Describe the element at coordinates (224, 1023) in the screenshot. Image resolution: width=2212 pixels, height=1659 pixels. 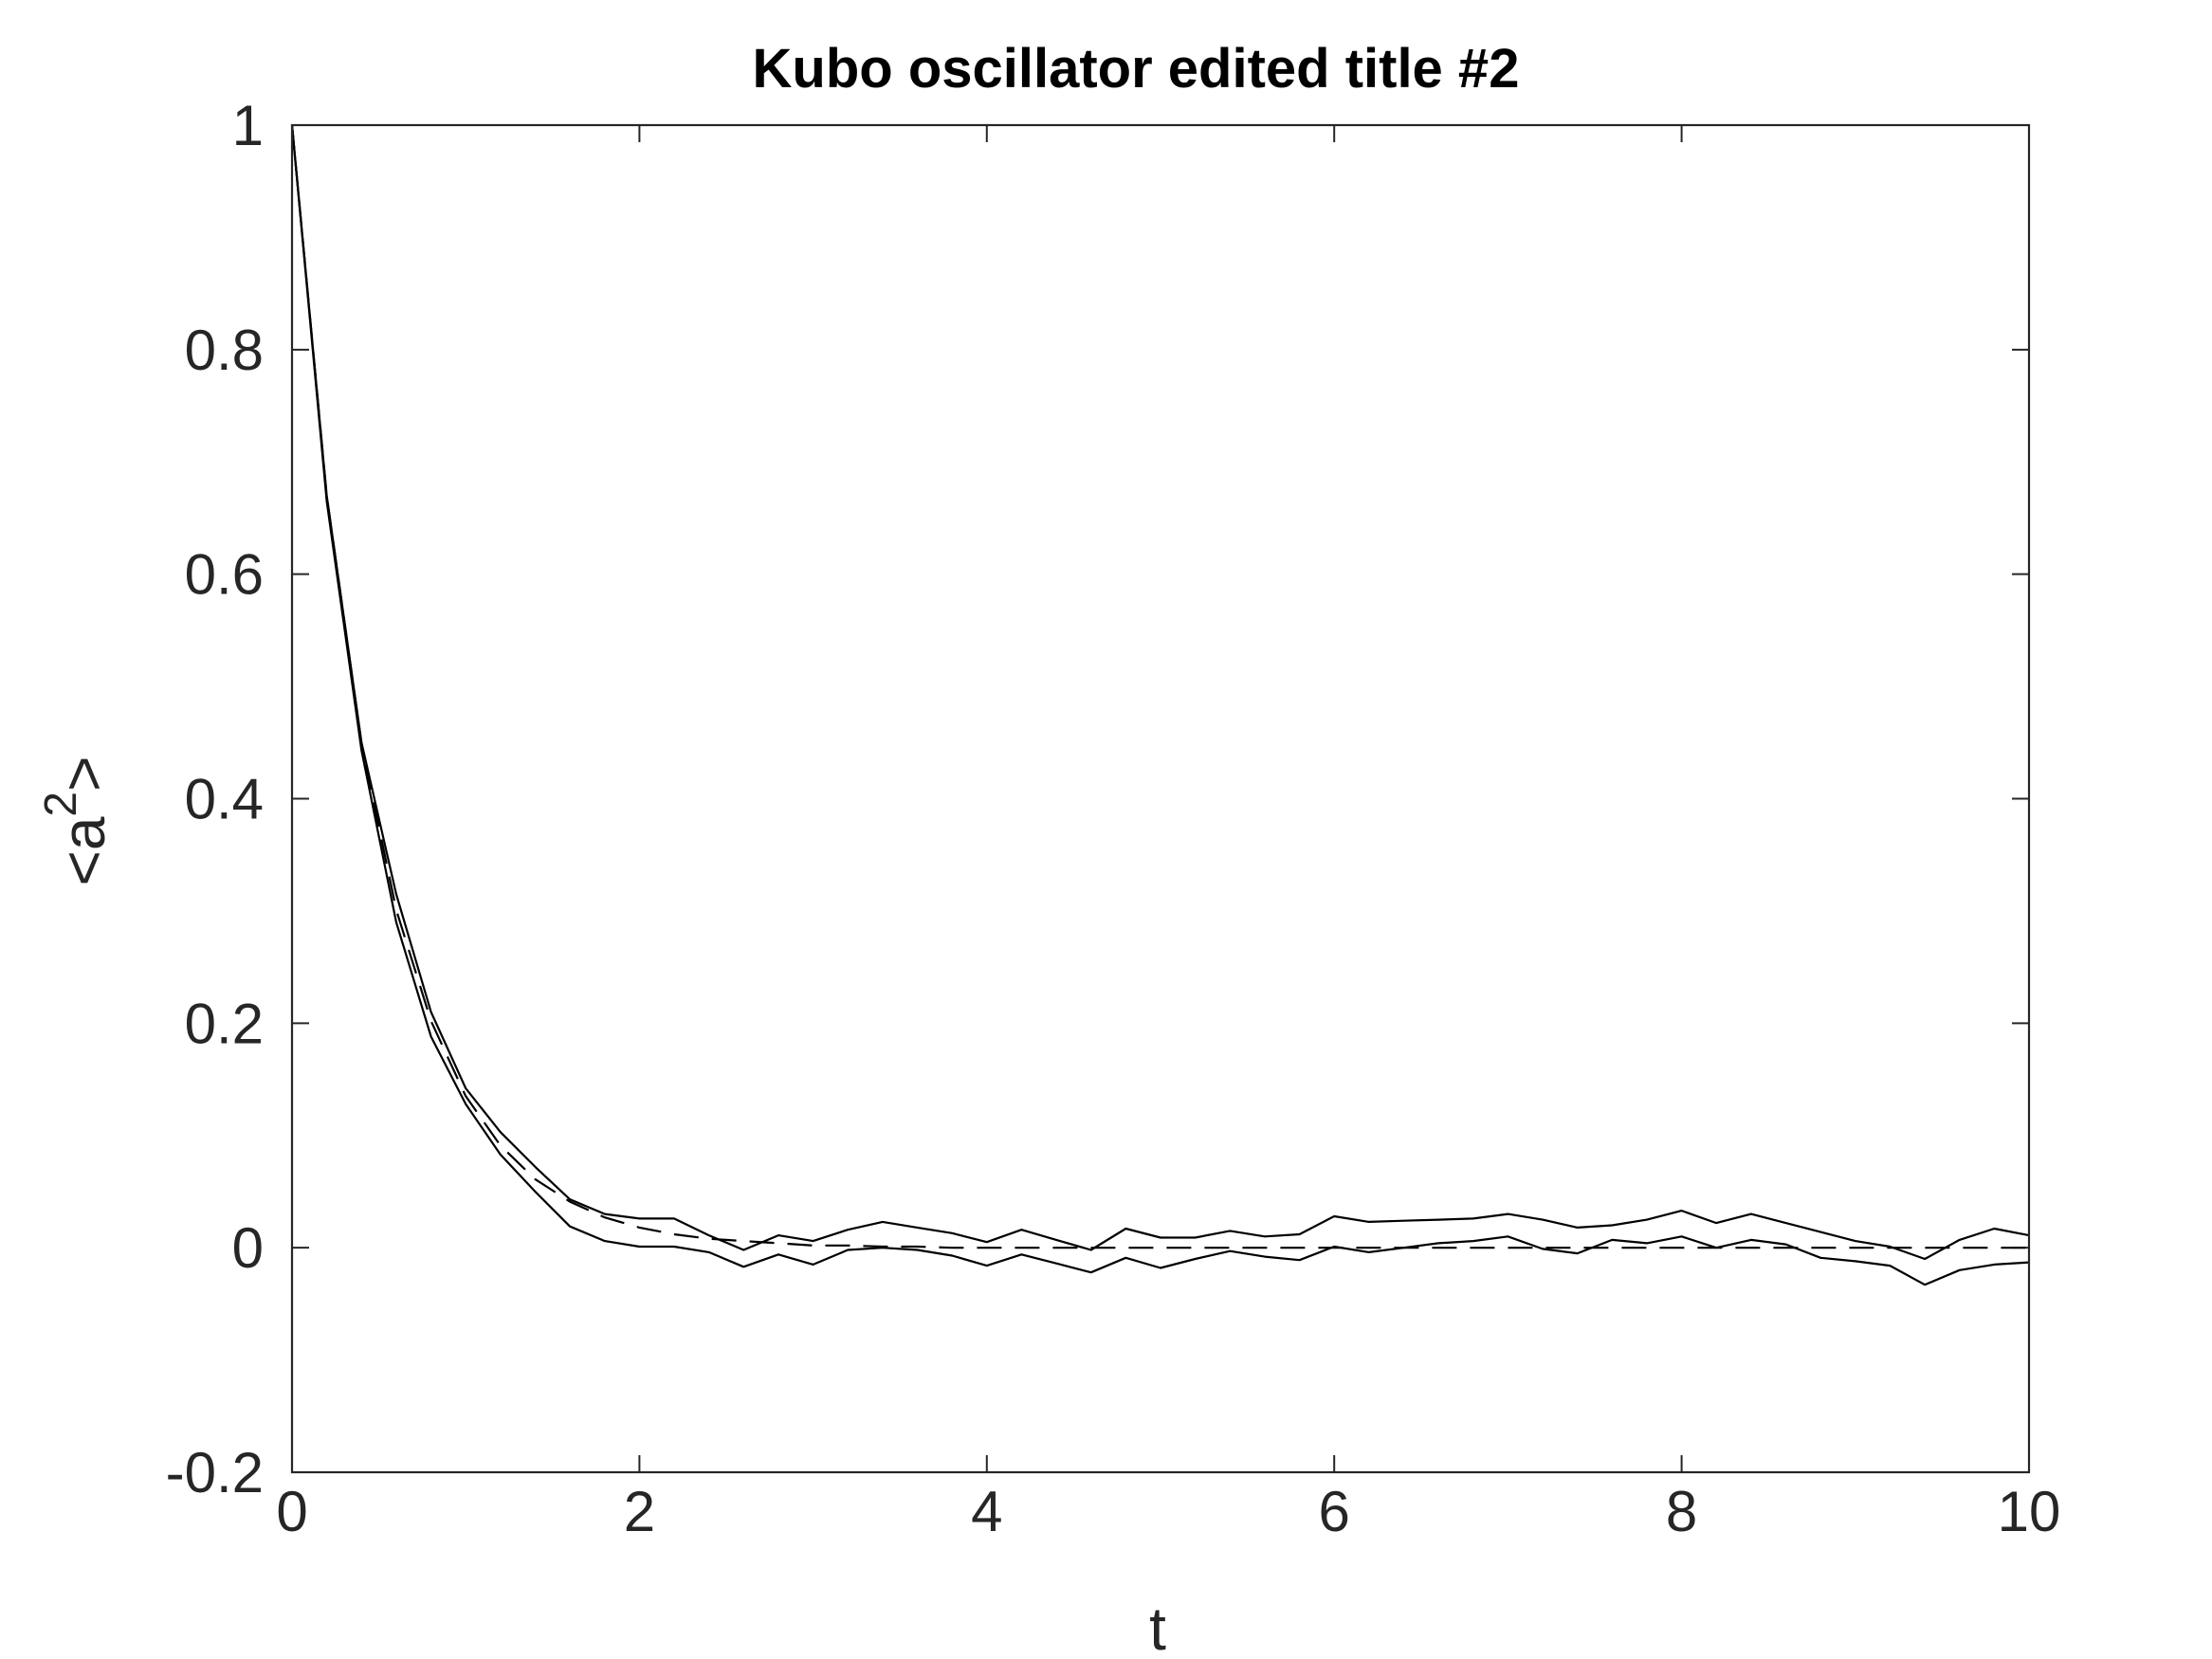
I see `y-tick-label: 0.2` at that location.